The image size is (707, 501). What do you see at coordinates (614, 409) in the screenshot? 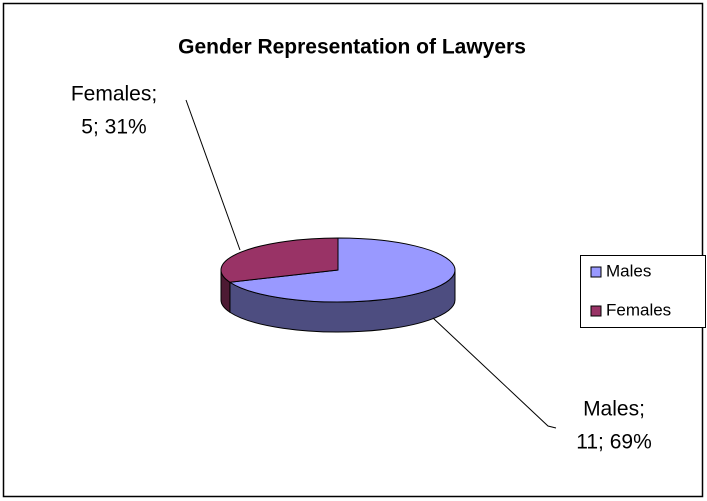
I see `data-label: Males;` at bounding box center [614, 409].